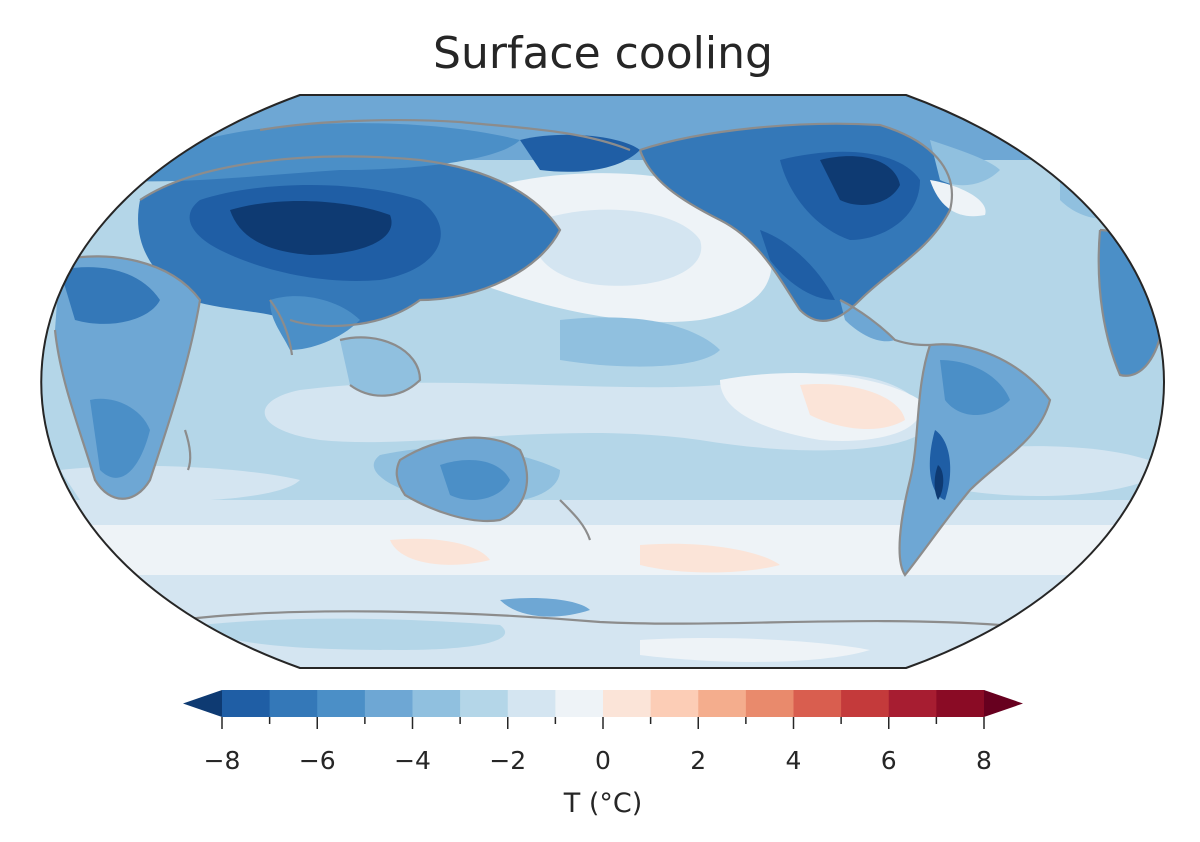 This screenshot has width=1200, height=842. Describe the element at coordinates (412, 760) in the screenshot. I see `colorbar-tick-label: −4` at that location.